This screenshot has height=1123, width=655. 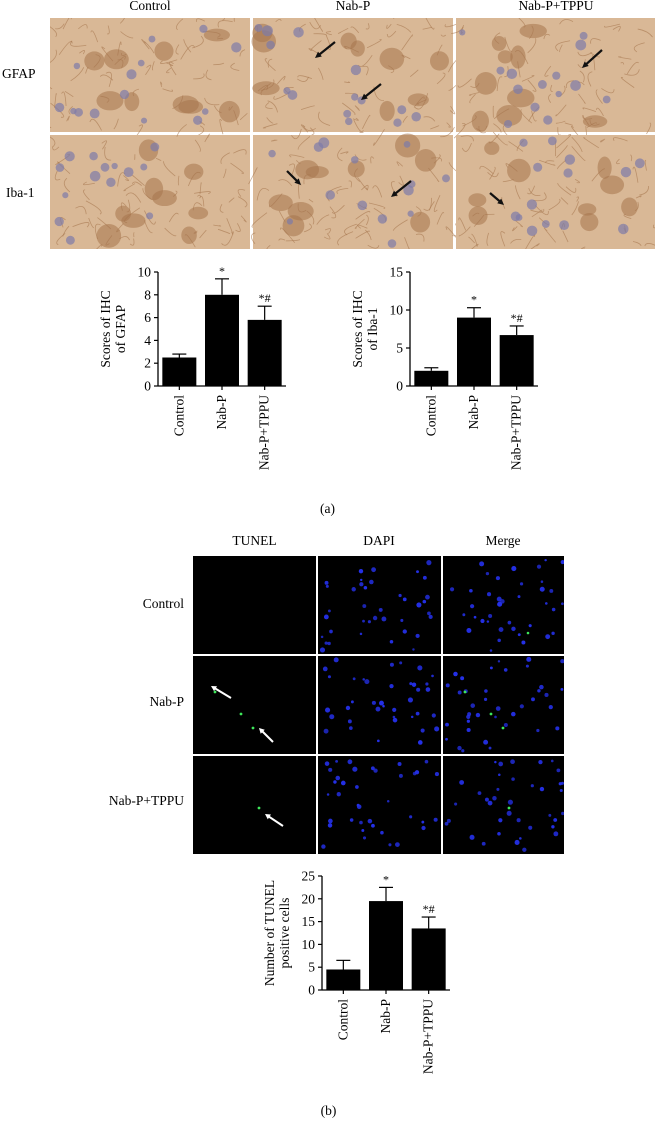 I want to click on tunel-micrograph-control-merge, so click(x=503, y=605).